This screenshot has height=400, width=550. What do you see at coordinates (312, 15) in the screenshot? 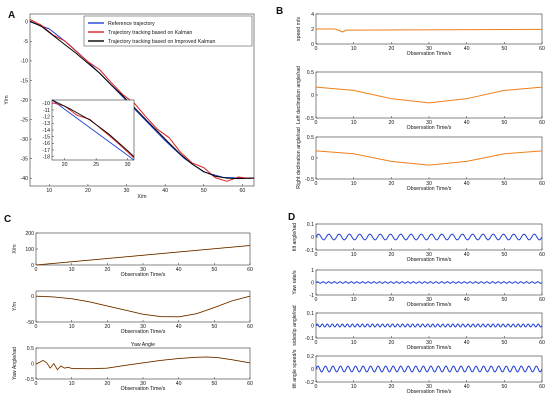
I see `y-tick-label: 4` at bounding box center [312, 15].